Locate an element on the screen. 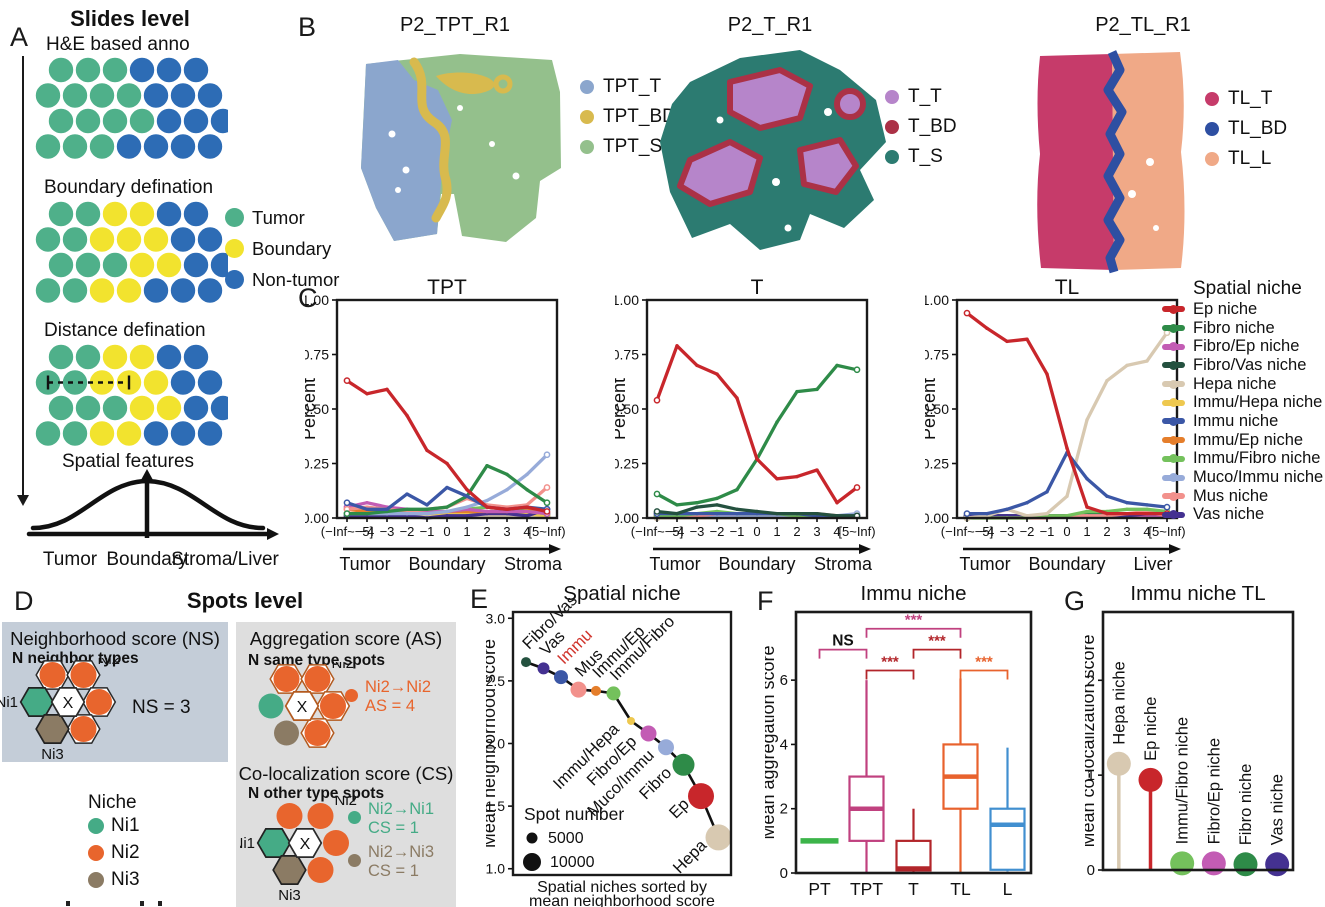 The height and width of the screenshot is (907, 1325). cs-subtitle: N other type spots is located at coordinates (316, 793).